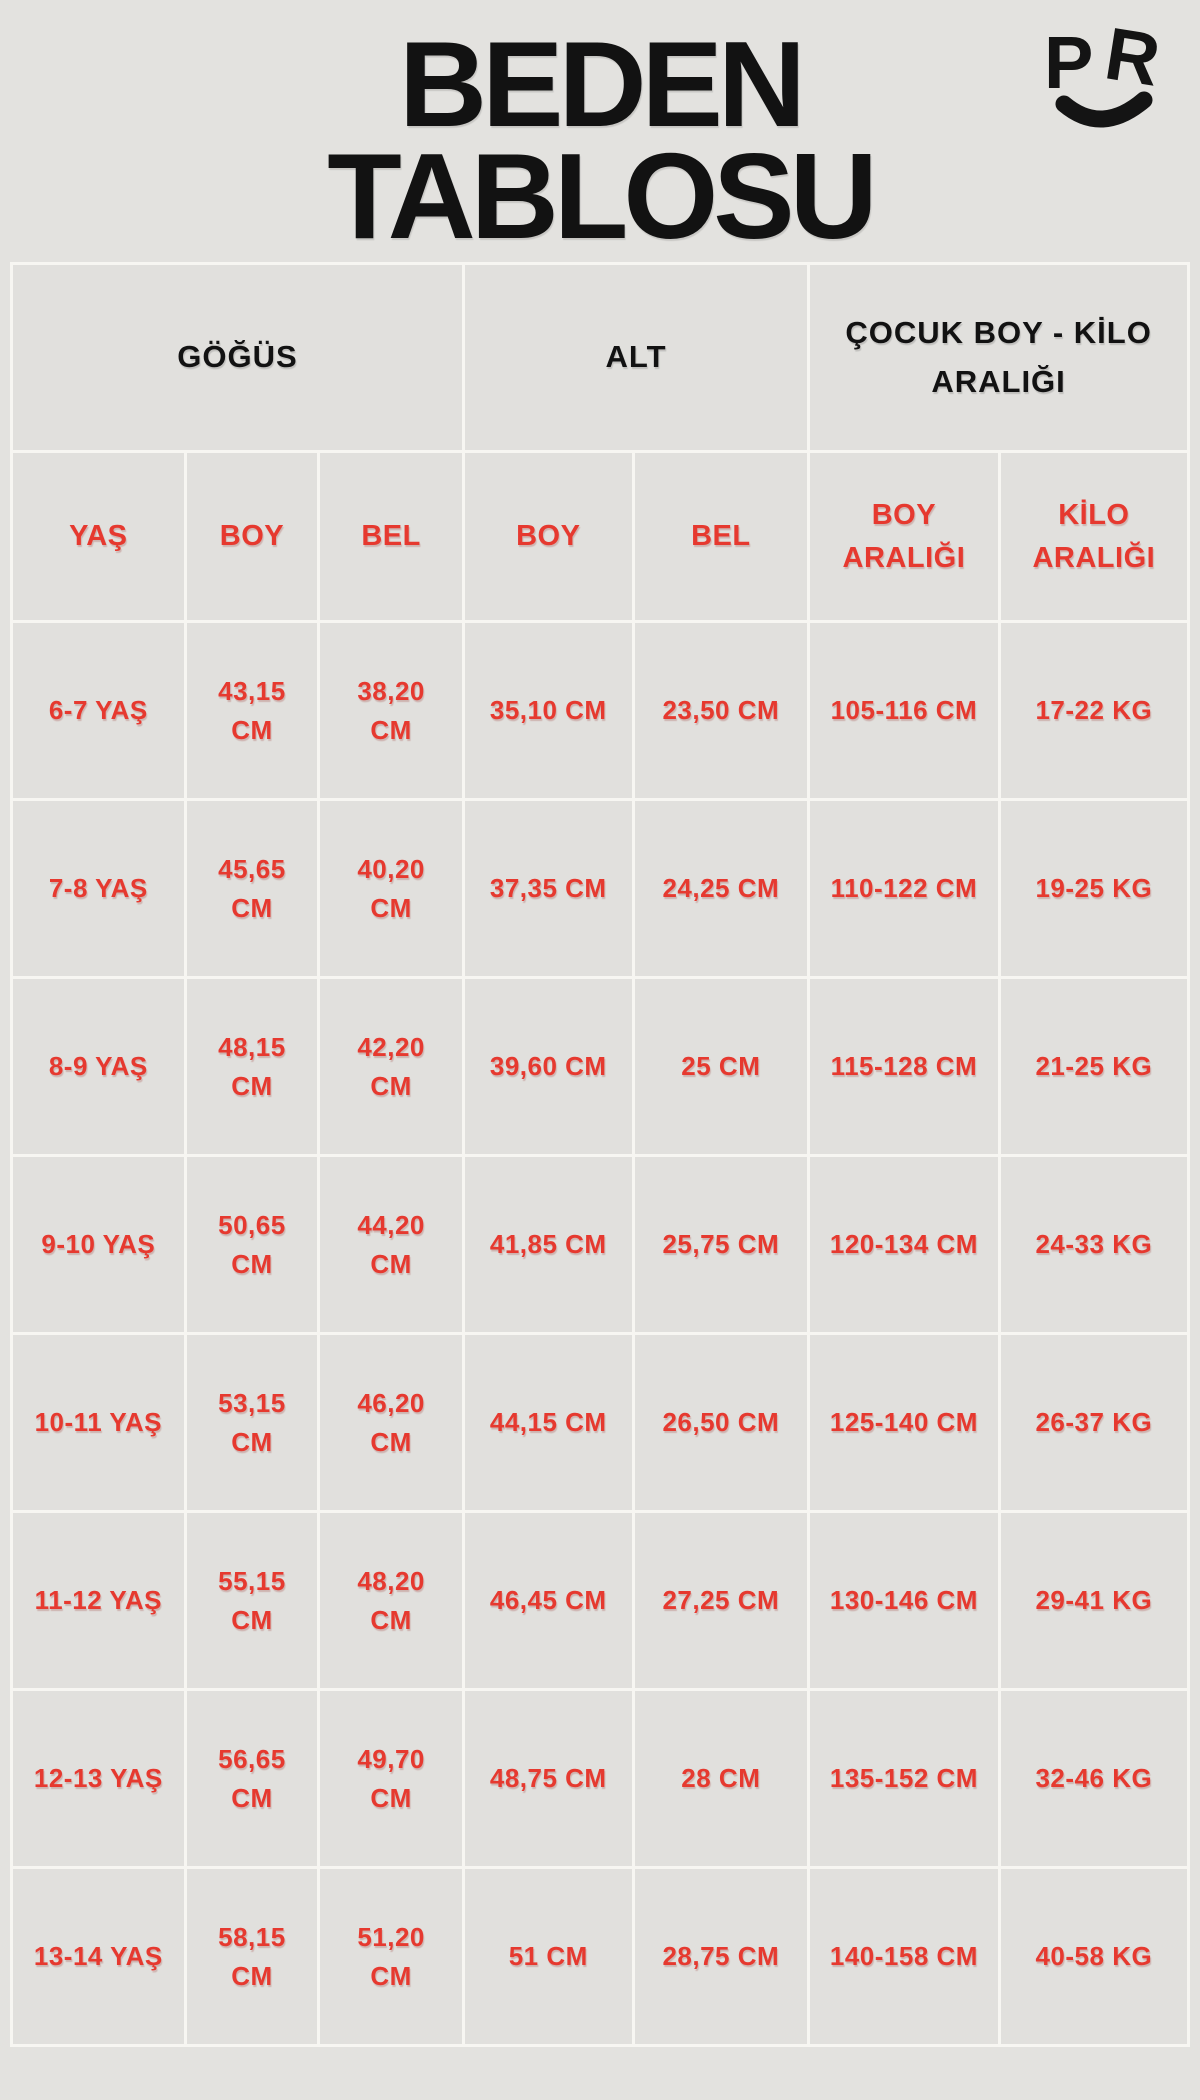 The width and height of the screenshot is (1200, 2100). I want to click on table-cell: 38,20 CM, so click(391, 710).